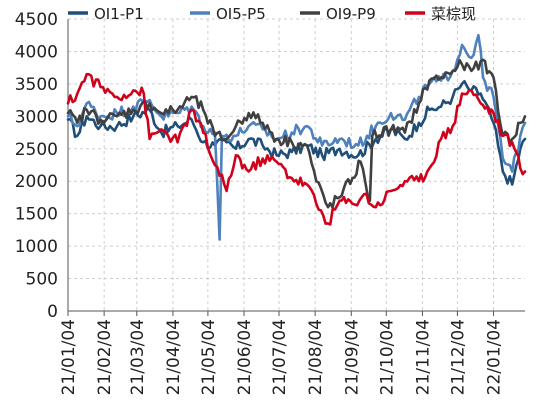 Image resolution: width=550 pixels, height=417 pixels. I want to click on y-tick-label: 1000, so click(36, 247).